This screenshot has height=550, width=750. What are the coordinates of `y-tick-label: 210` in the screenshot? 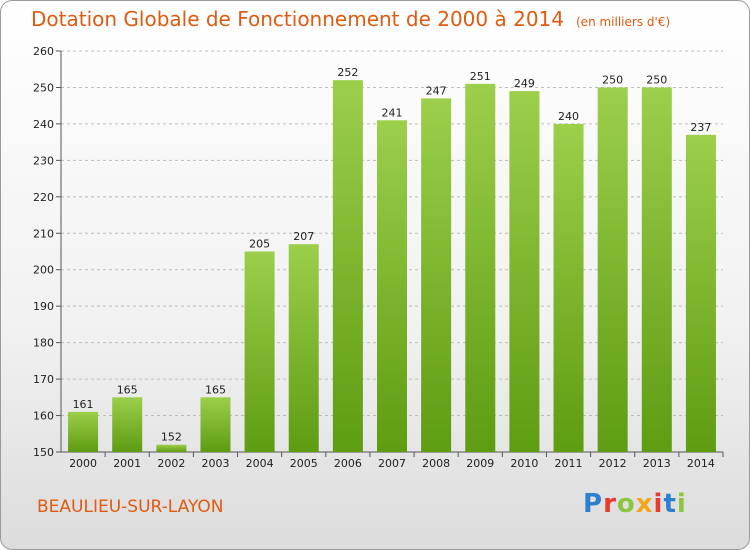 It's located at (43, 233).